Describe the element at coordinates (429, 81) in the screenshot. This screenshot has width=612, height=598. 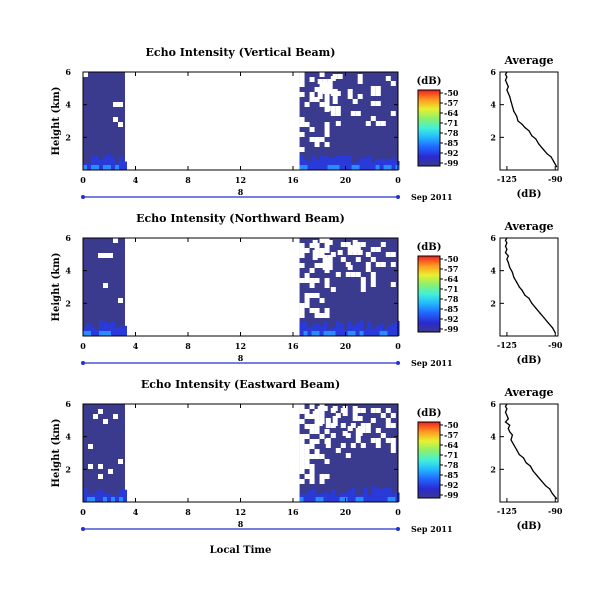
I see `colorbar-unit: (dB)` at that location.